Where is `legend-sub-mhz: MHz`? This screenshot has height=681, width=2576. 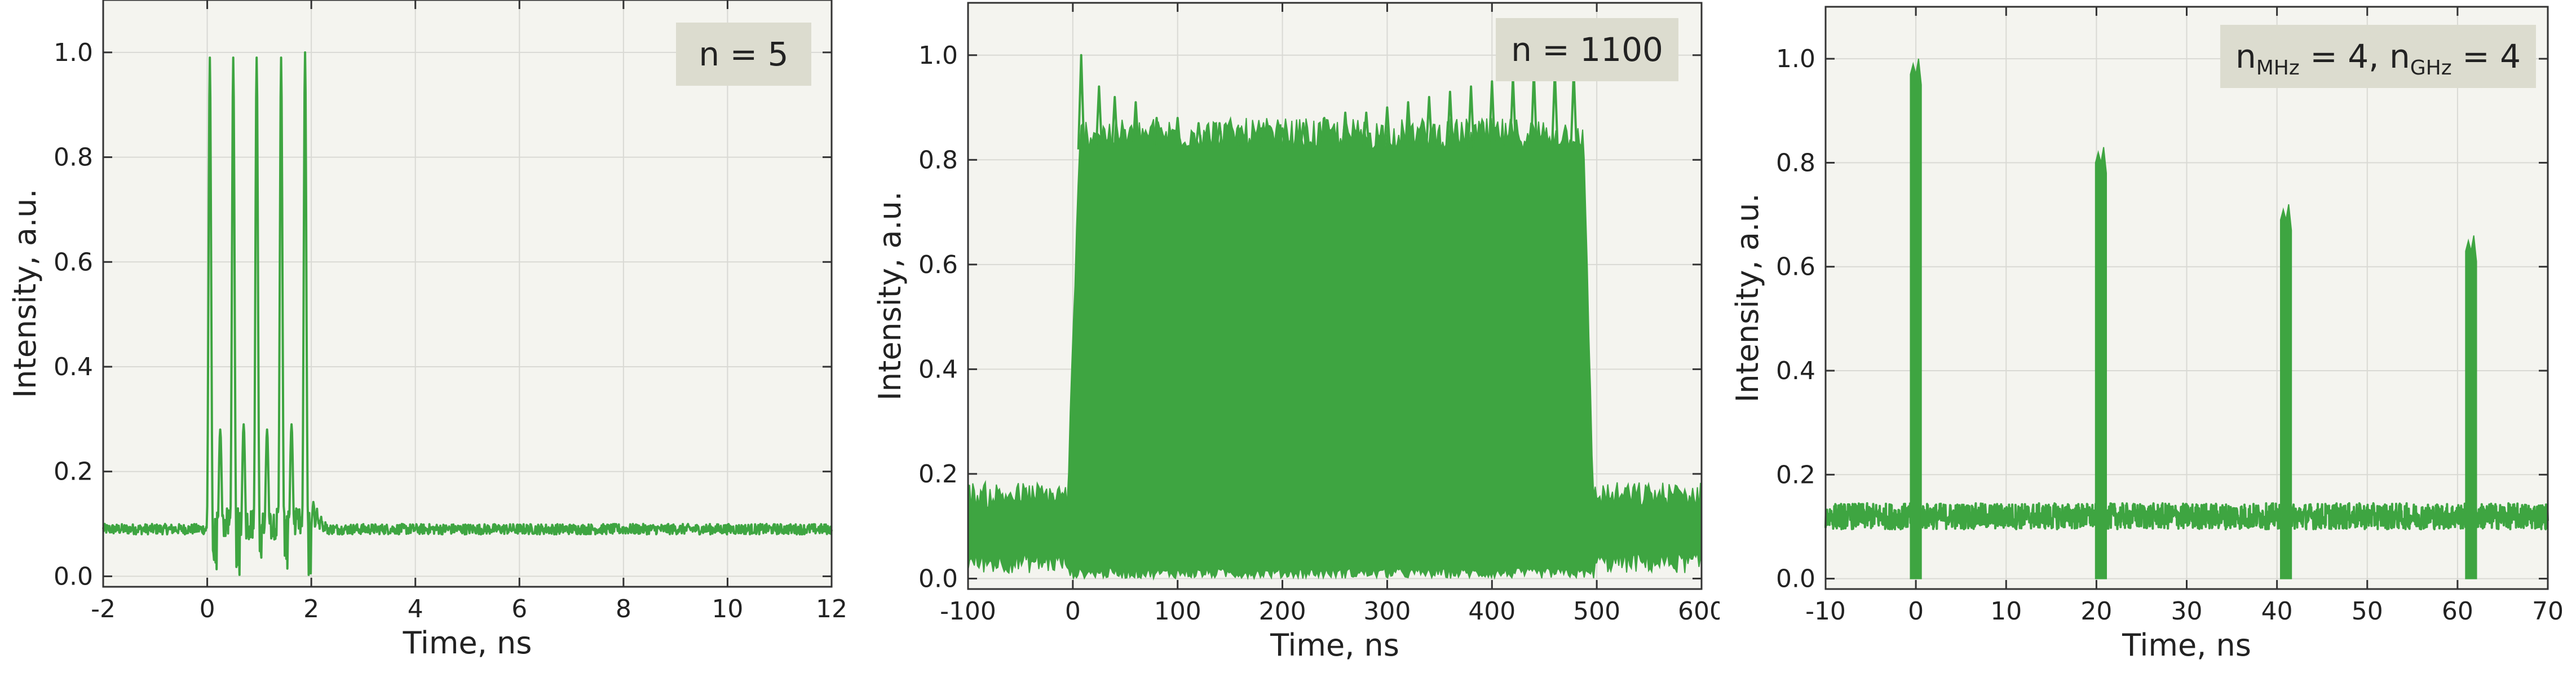 legend-sub-mhz: MHz is located at coordinates (2278, 68).